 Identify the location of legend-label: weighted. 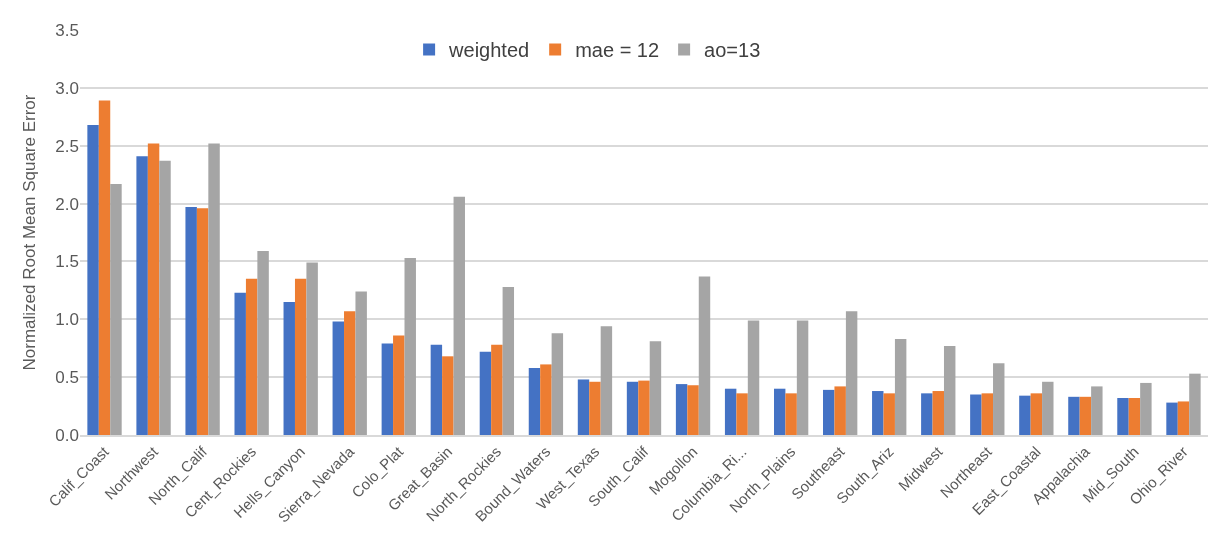
(489, 50).